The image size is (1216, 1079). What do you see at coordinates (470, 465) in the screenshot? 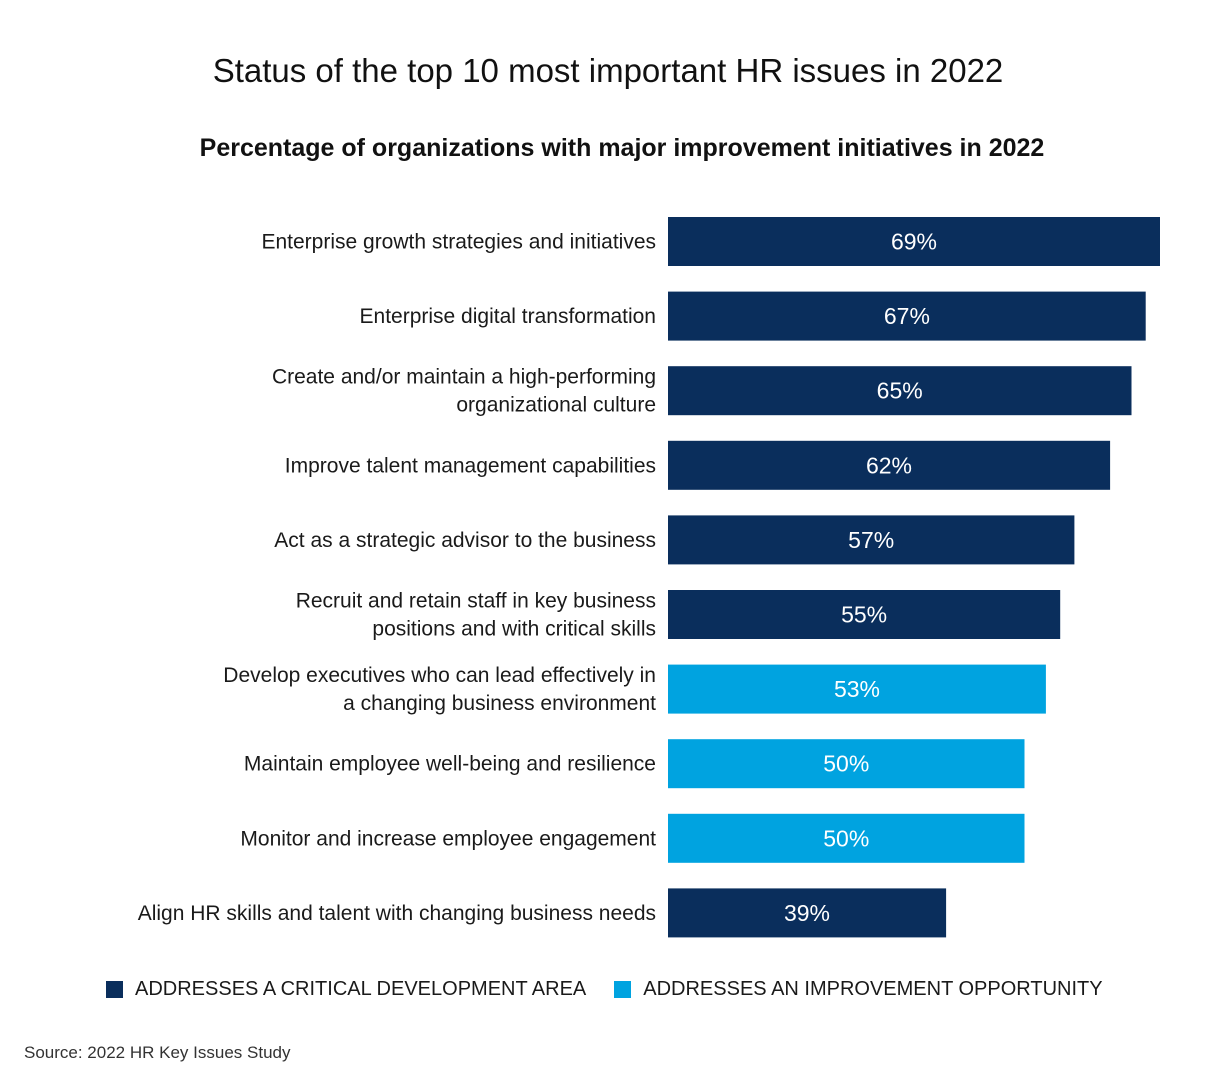
I see `category-label: Improve talent management capabilities` at bounding box center [470, 465].